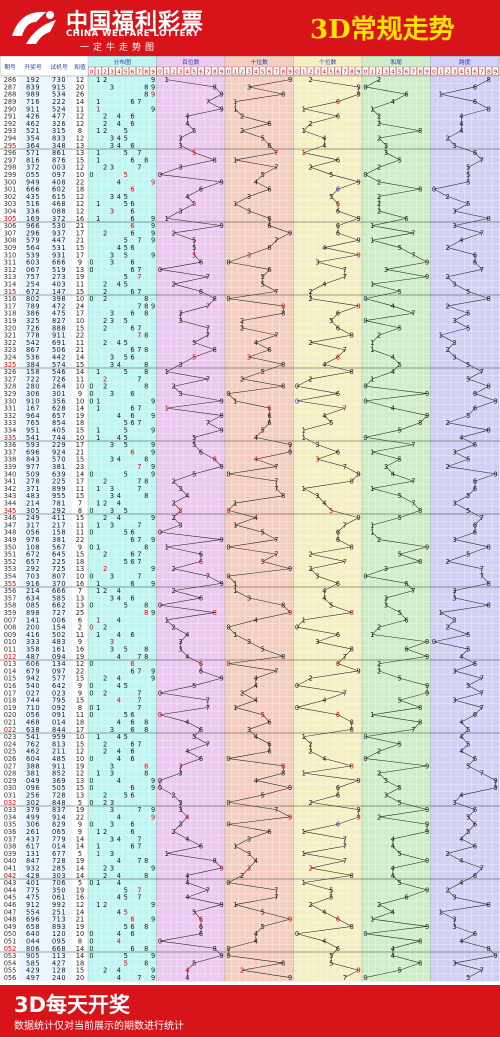 This screenshot has width=500, height=1037. What do you see at coordinates (33, 350) in the screenshot?
I see `draw-cell: 867` at bounding box center [33, 350].